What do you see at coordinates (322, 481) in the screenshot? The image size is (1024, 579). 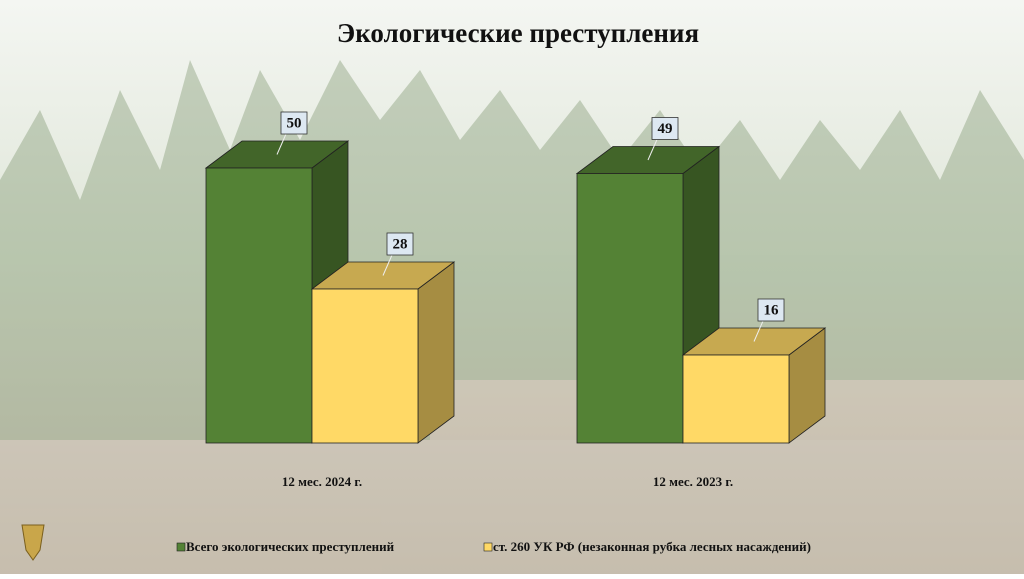 I see `x-tick-label: 12 мес. 2024 г.` at bounding box center [322, 481].